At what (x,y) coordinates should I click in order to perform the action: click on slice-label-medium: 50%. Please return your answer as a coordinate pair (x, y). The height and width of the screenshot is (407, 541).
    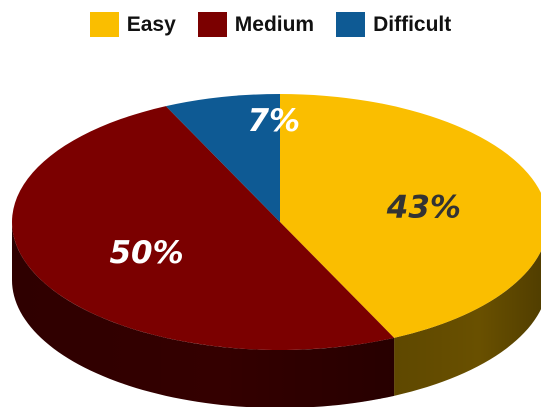
    Looking at the image, I should click on (146, 253).